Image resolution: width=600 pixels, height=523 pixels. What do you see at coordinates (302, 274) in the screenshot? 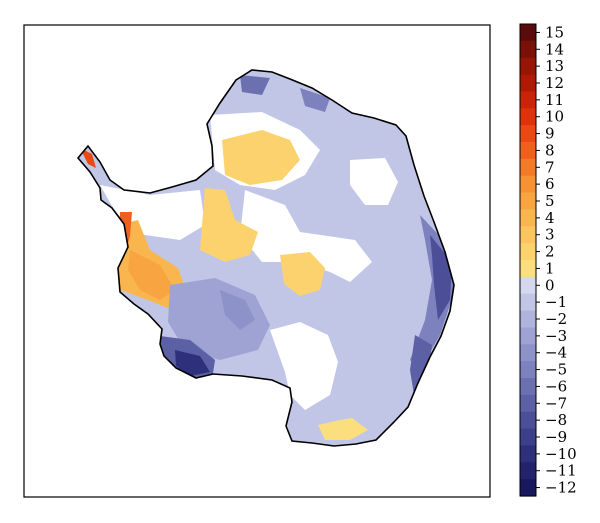
I see `warm-region-center` at bounding box center [302, 274].